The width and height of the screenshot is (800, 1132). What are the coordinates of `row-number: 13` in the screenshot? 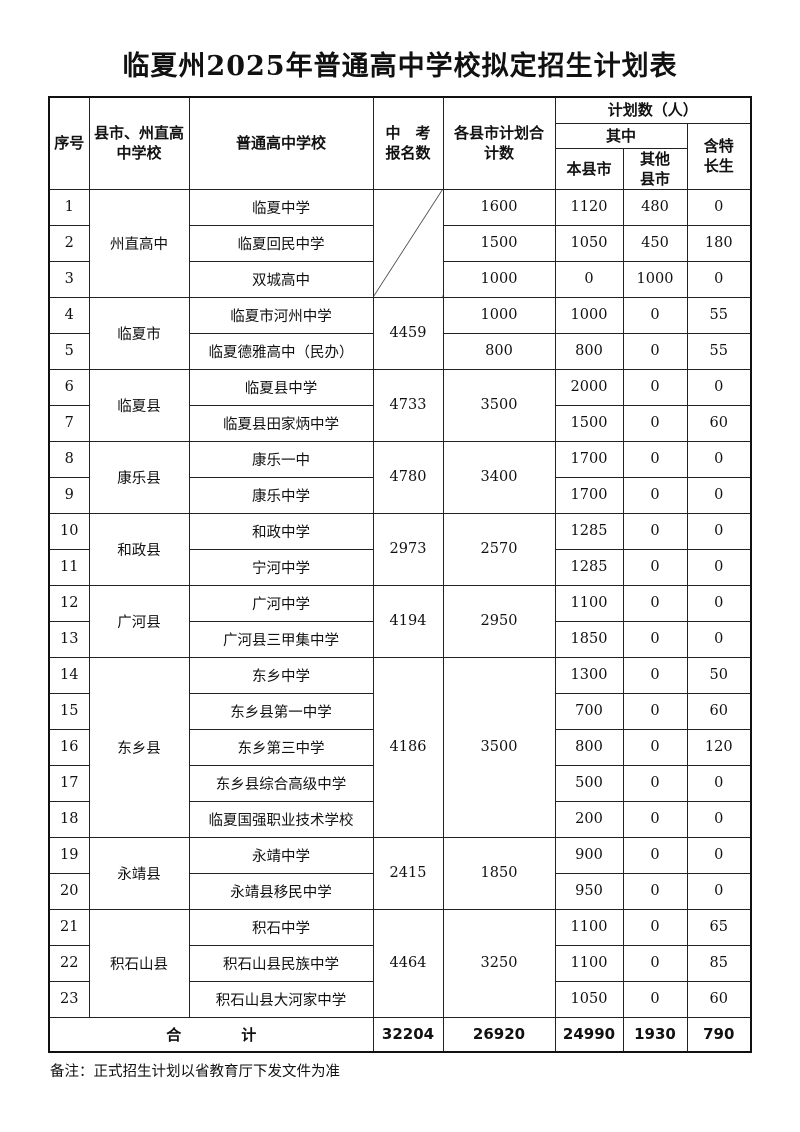 It's located at (69, 639).